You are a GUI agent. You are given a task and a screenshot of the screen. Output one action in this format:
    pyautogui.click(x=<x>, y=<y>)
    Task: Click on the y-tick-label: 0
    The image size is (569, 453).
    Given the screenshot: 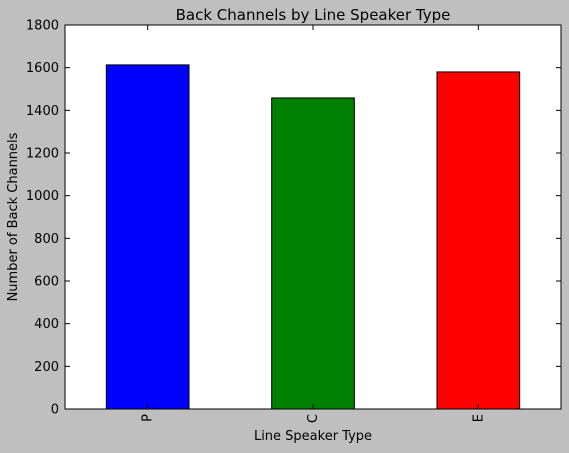 What is the action you would take?
    pyautogui.click(x=55, y=410)
    